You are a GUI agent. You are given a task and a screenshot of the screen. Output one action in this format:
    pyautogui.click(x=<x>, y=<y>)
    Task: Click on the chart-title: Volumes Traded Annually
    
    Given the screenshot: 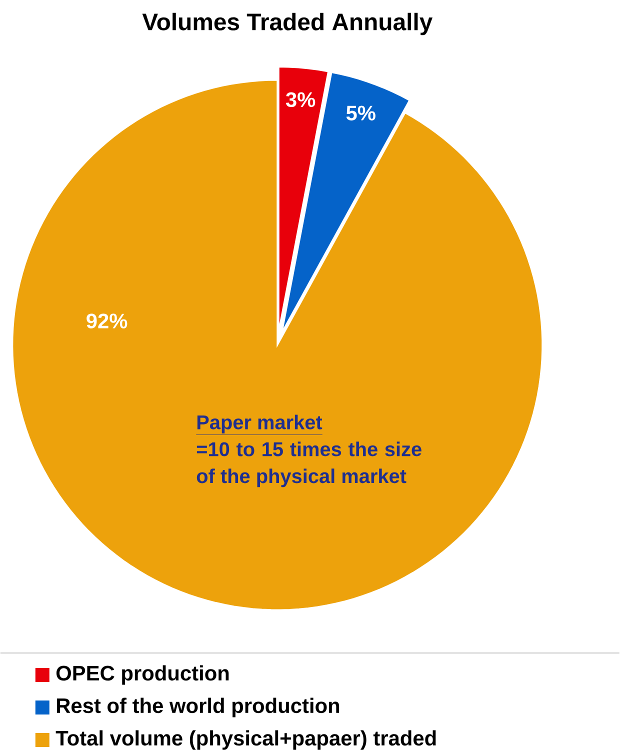 What is the action you would take?
    pyautogui.click(x=287, y=24)
    